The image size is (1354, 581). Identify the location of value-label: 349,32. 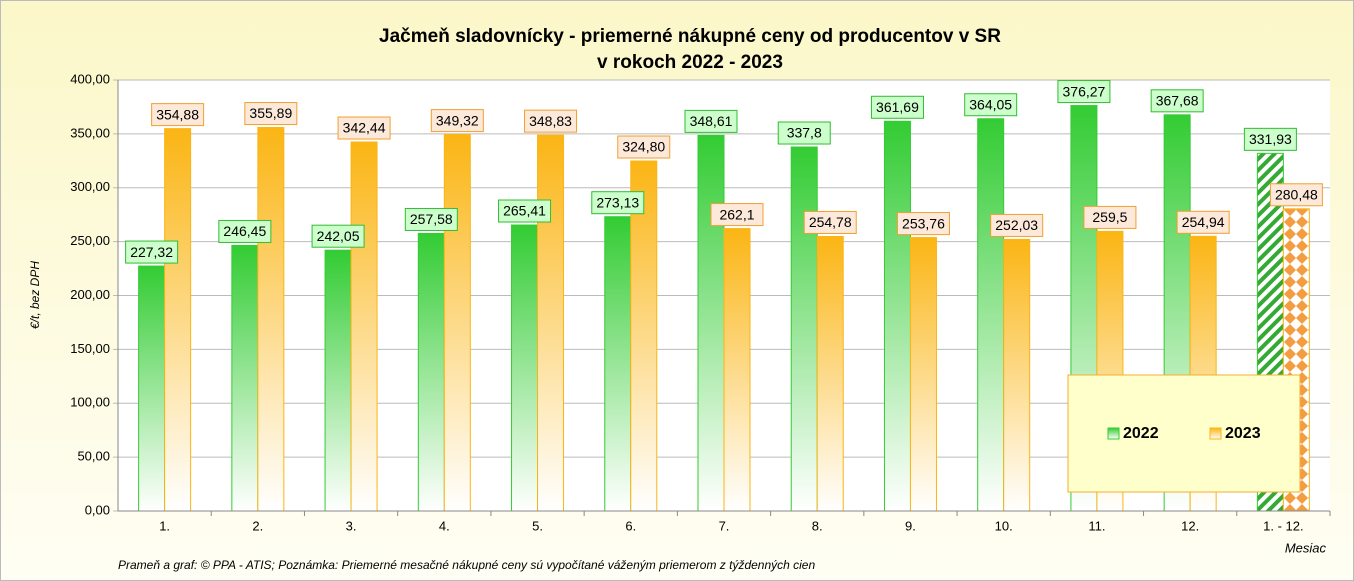
(457, 120).